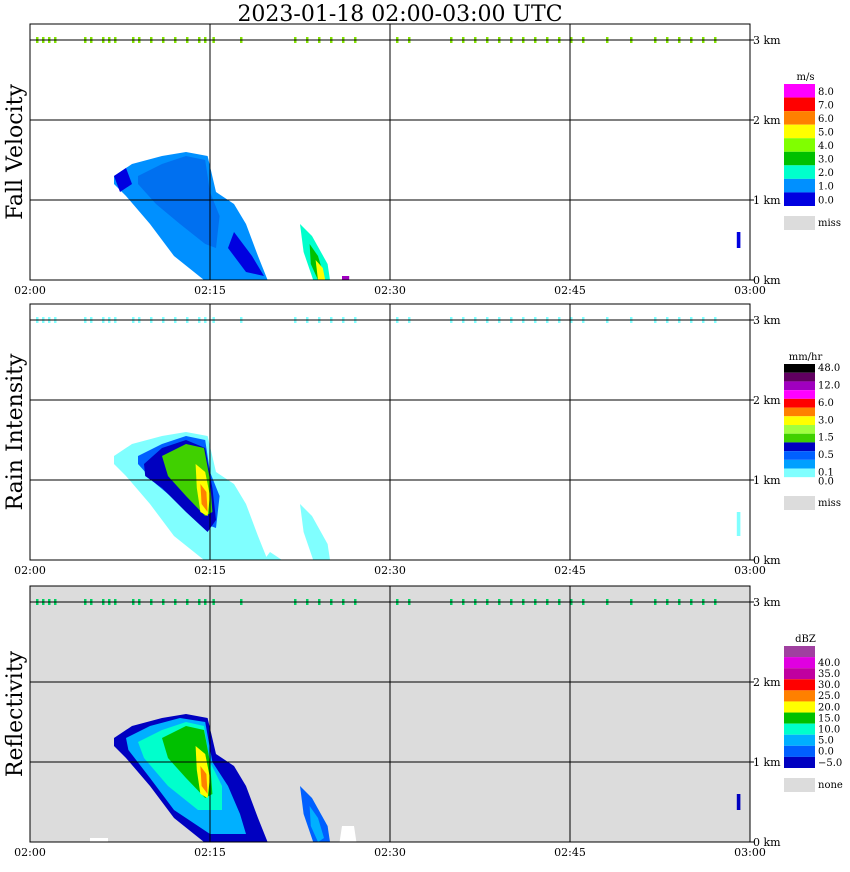 This screenshot has width=850, height=872. I want to click on x-tick-label: 02:15, so click(210, 570).